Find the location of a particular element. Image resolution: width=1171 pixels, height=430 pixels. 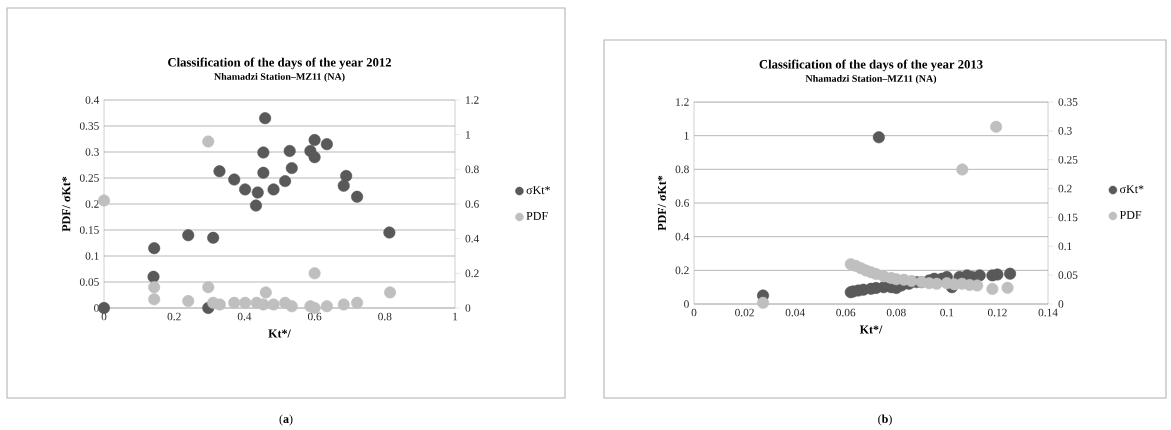

x-tick-label: 0.8 is located at coordinates (385, 316).